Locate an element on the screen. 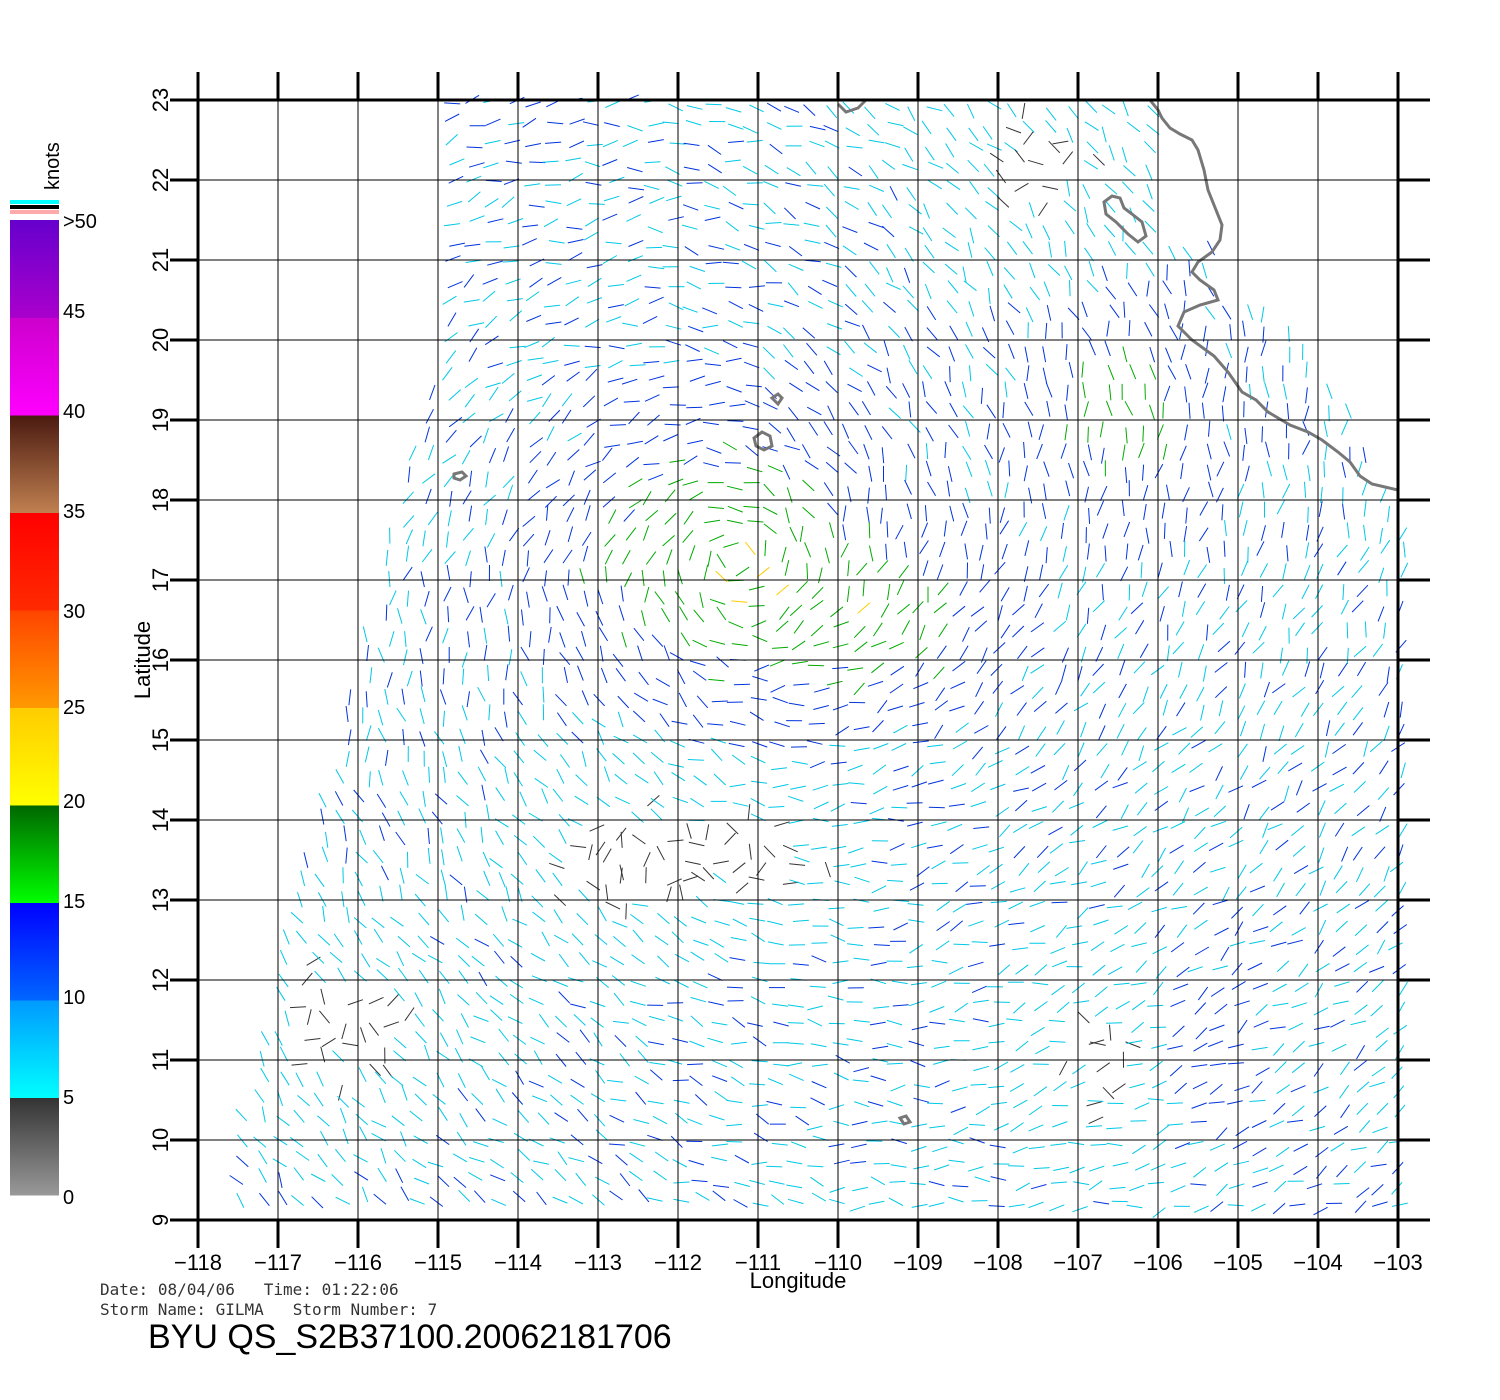 The width and height of the screenshot is (1500, 1400). lat-tick-label: 20 is located at coordinates (160, 340).